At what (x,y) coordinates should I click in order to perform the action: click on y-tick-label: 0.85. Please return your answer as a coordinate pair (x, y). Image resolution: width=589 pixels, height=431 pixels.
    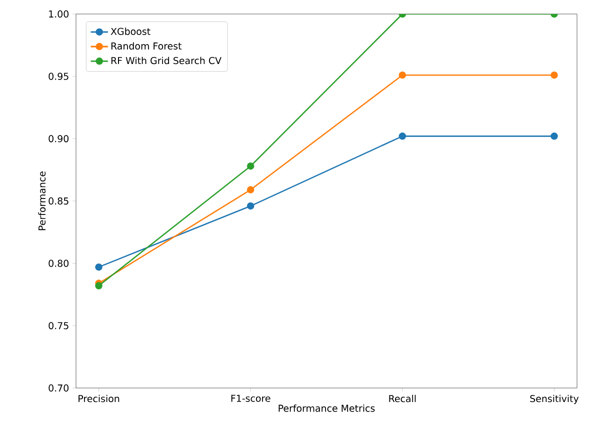
    Looking at the image, I should click on (58, 201).